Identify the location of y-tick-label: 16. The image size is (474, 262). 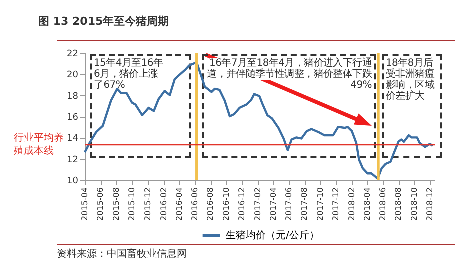
(73, 118).